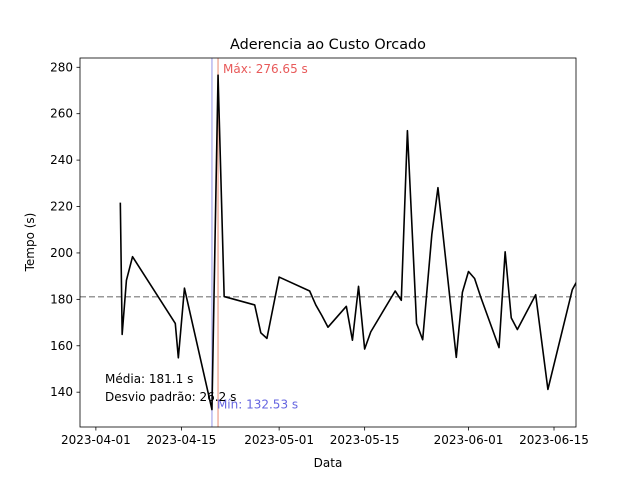 The width and height of the screenshot is (640, 480). What do you see at coordinates (149, 379) in the screenshot?
I see `mean-annotation: Média: 181.1 s` at bounding box center [149, 379].